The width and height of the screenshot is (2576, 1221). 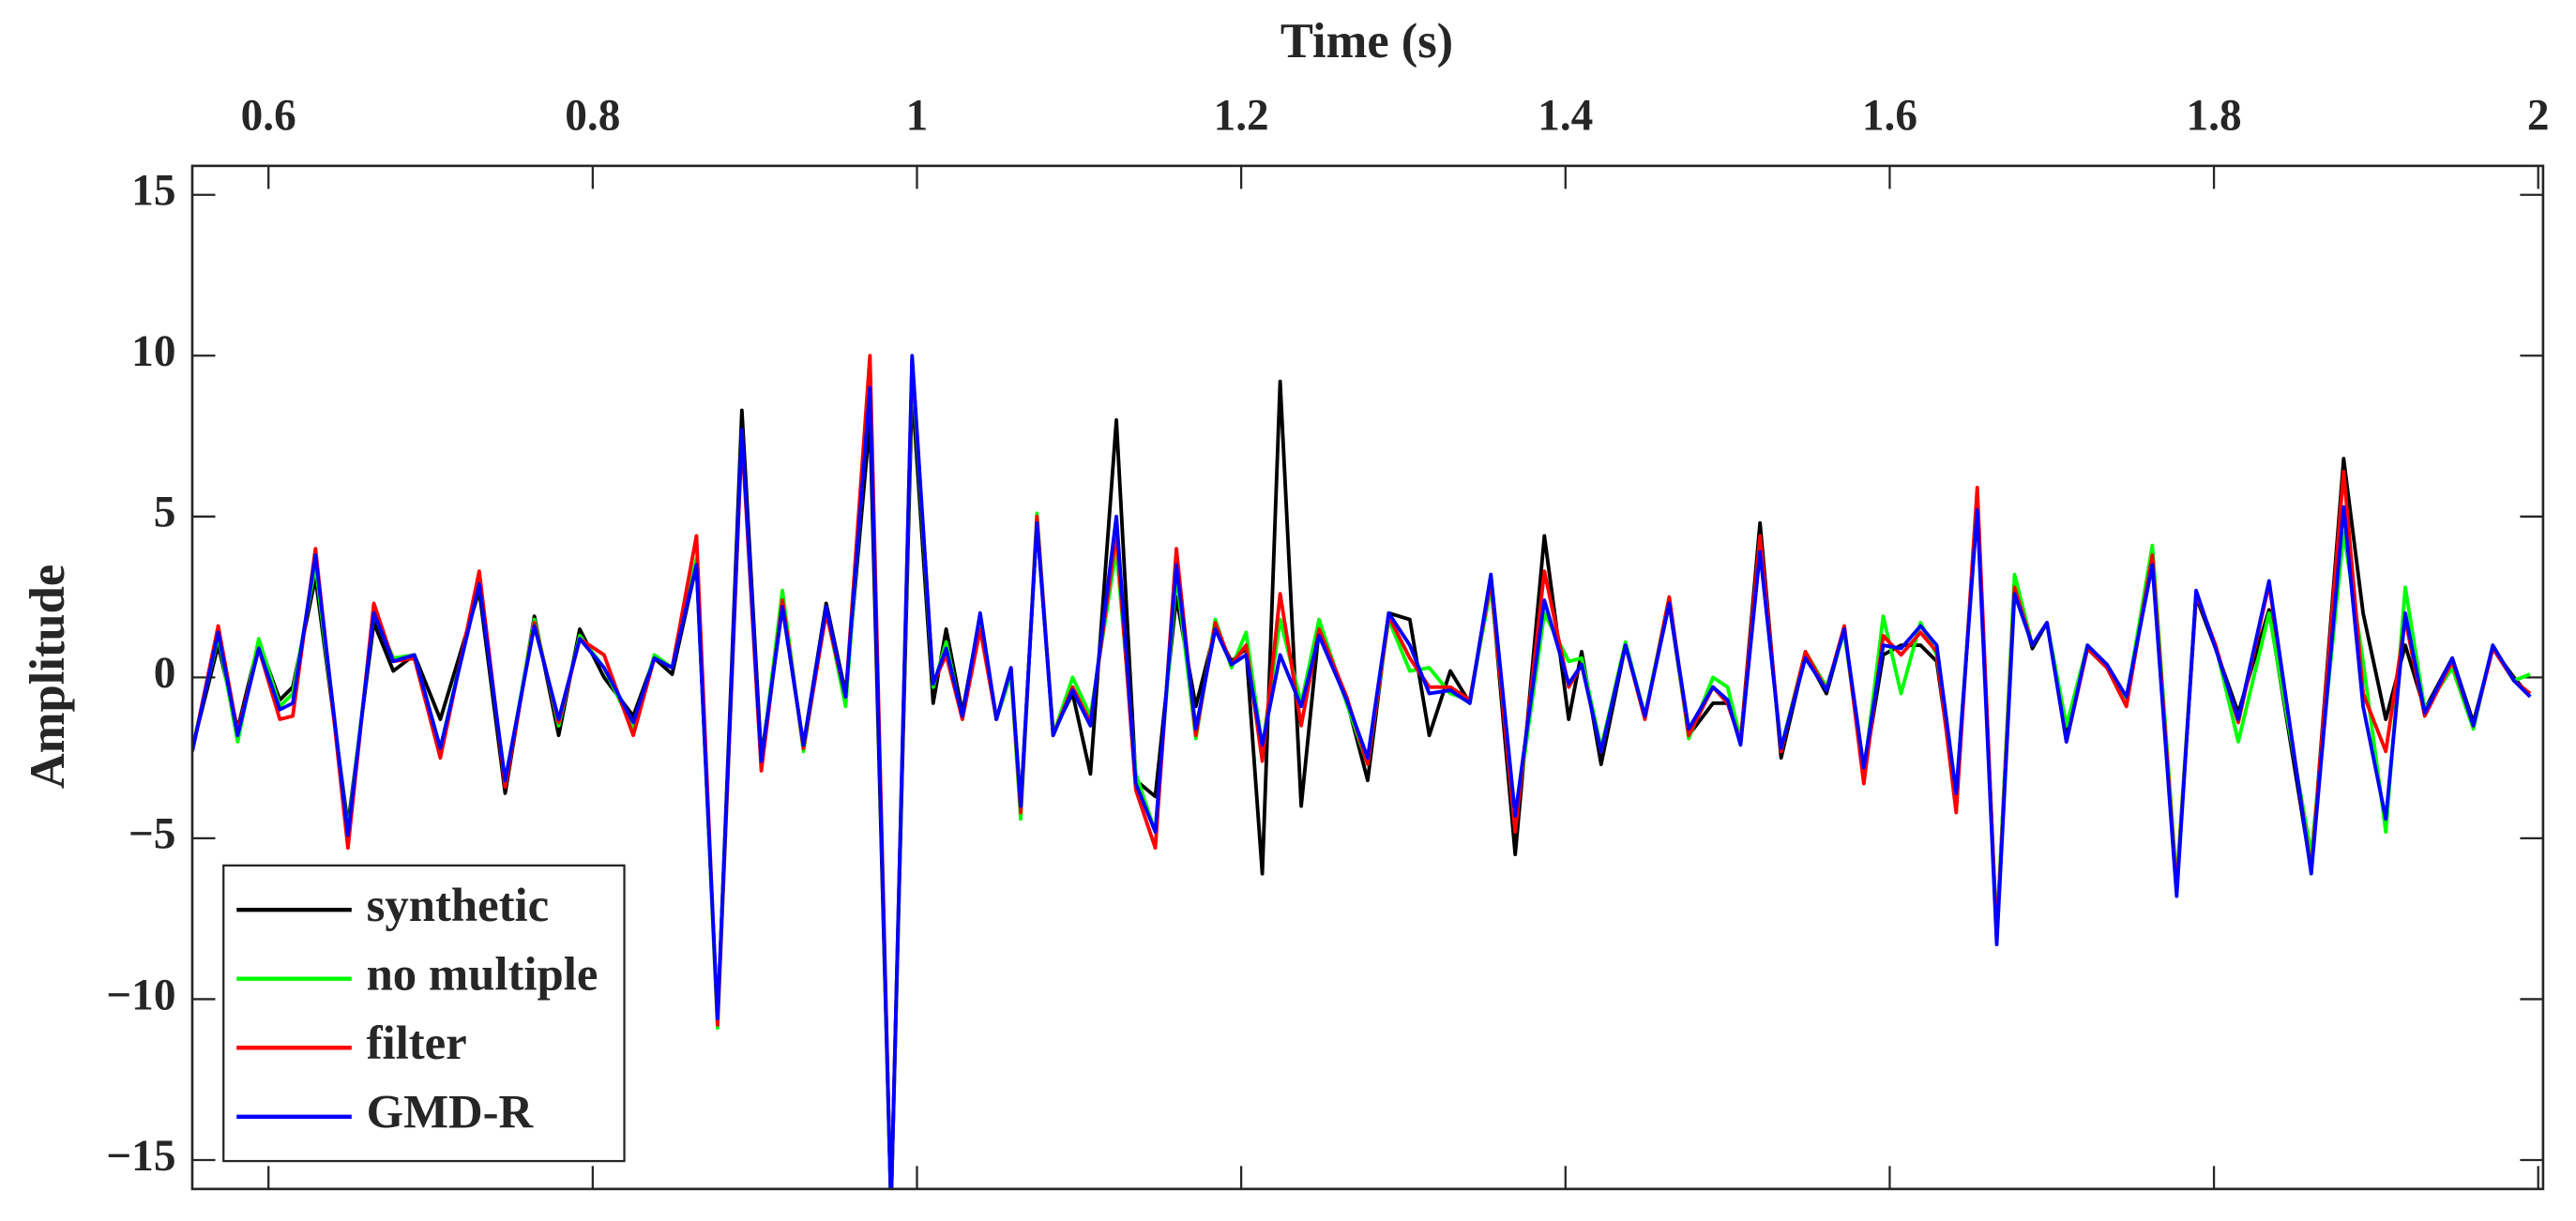 I want to click on x-tick-label: 1, so click(x=917, y=116).